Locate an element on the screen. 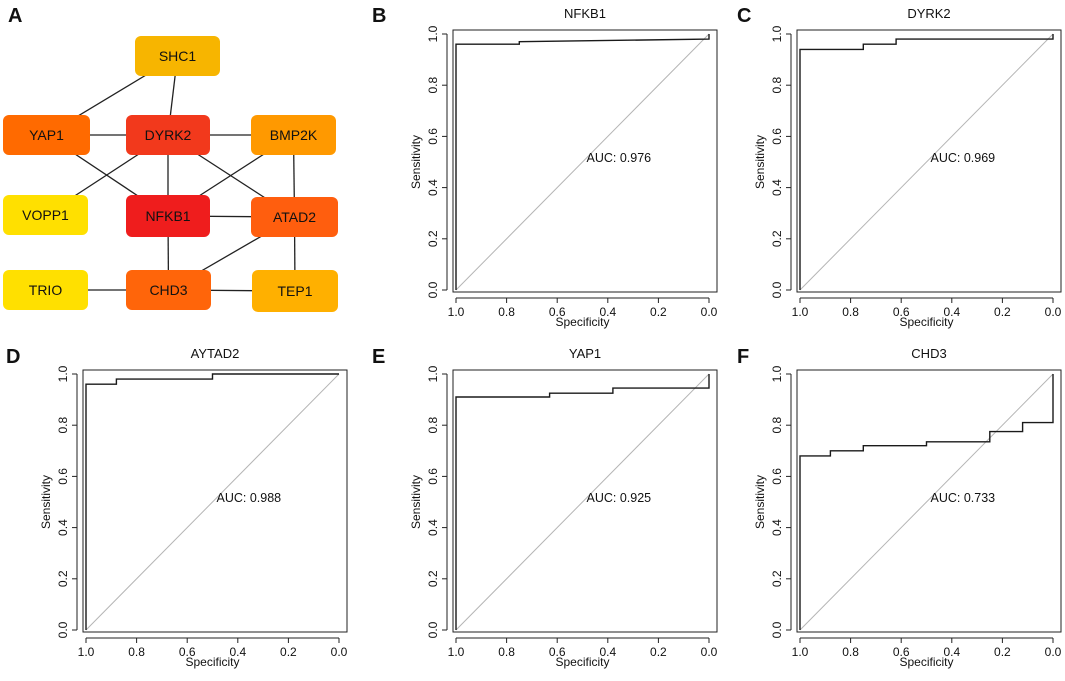  auc-label: AUC: 0.976 is located at coordinates (619, 158).